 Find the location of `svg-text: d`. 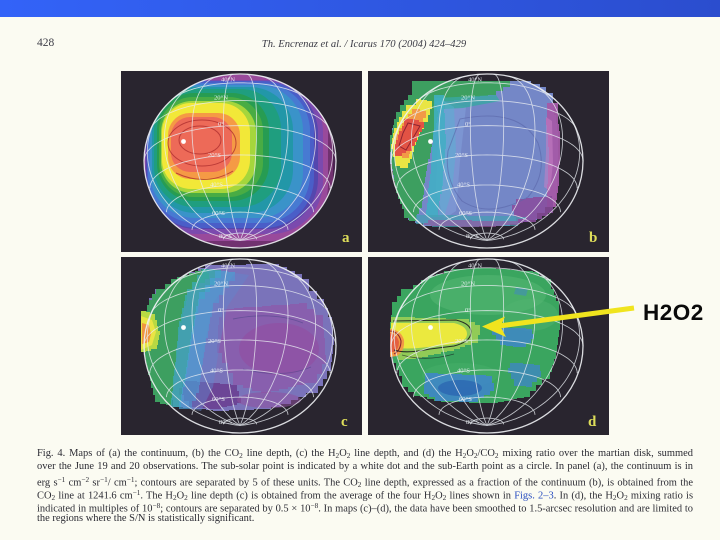

svg-text: d is located at coordinates (592, 422).